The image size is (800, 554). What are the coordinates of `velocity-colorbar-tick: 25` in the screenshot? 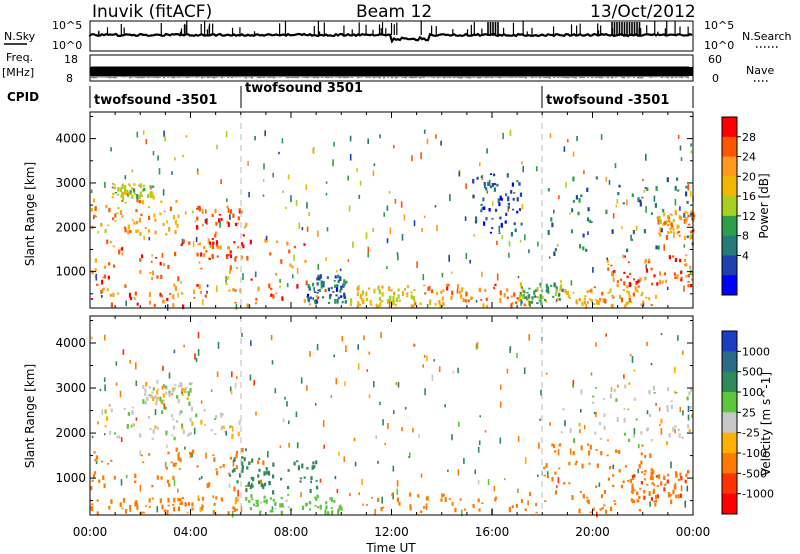 It's located at (749, 412).